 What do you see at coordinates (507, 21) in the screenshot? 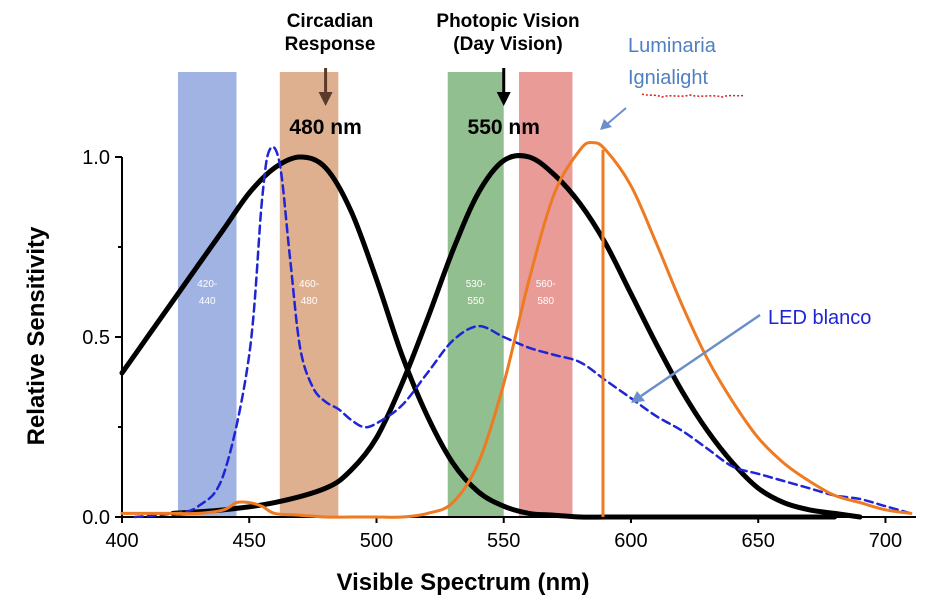
I see `heading-line: Photopic Vision` at bounding box center [507, 21].